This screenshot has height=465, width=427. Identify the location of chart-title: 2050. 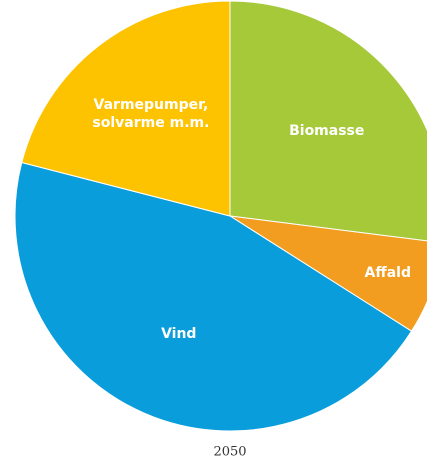
(229, 452).